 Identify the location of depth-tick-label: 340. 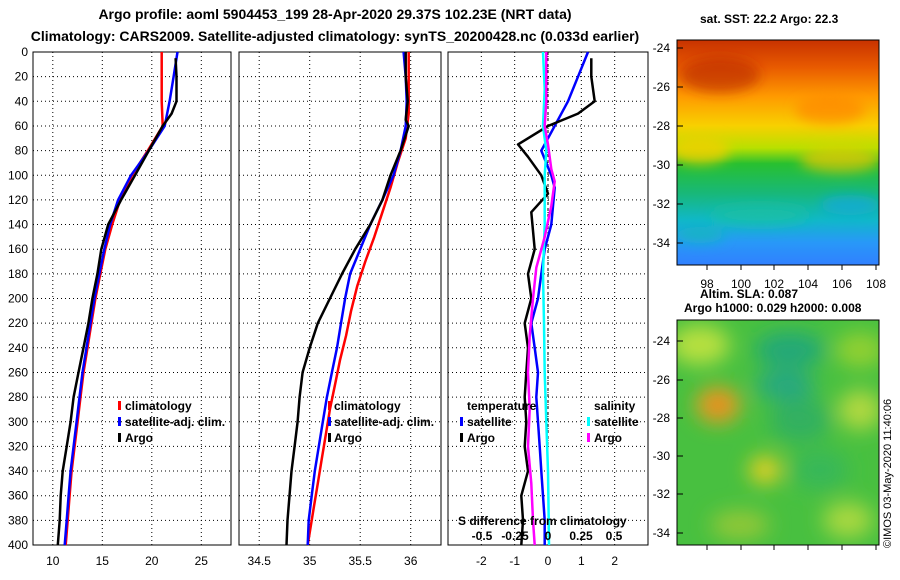
(18, 471).